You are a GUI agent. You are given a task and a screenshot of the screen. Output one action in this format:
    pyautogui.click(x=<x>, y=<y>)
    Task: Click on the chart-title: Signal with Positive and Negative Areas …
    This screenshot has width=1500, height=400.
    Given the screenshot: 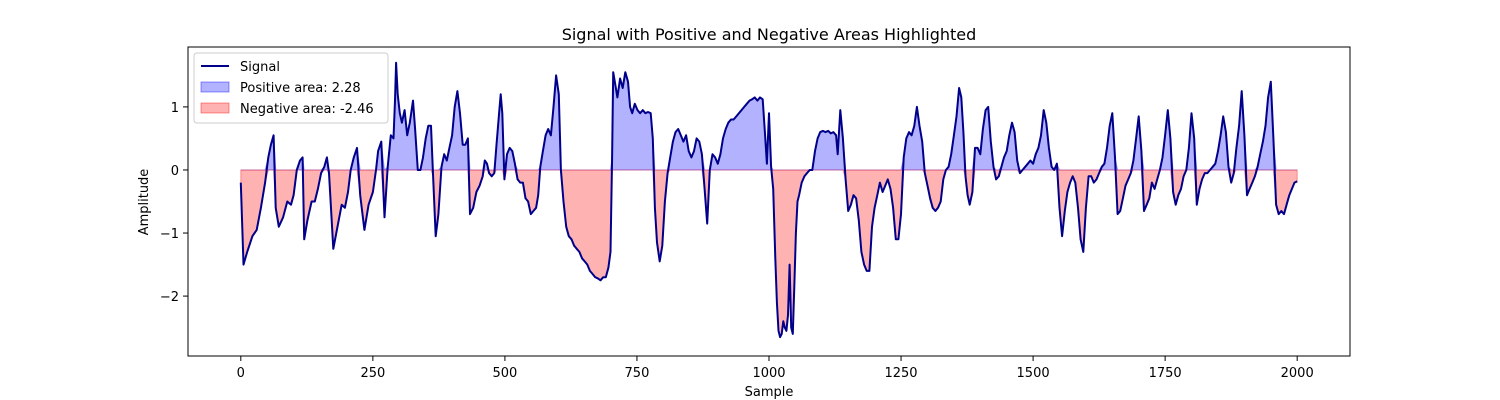 What is the action you would take?
    pyautogui.click(x=769, y=34)
    